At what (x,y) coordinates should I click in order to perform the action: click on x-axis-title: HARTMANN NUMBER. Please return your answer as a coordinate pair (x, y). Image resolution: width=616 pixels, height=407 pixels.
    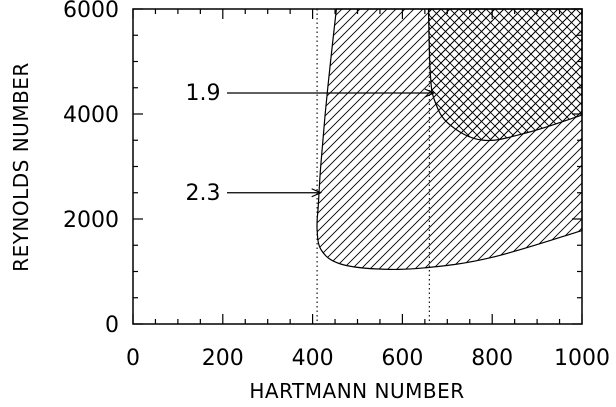
    Looking at the image, I should click on (356, 391).